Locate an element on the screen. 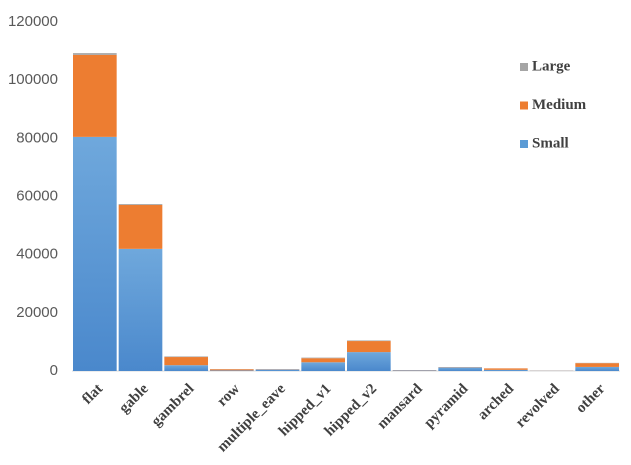 The width and height of the screenshot is (631, 465). x-tick-label: other is located at coordinates (591, 399).